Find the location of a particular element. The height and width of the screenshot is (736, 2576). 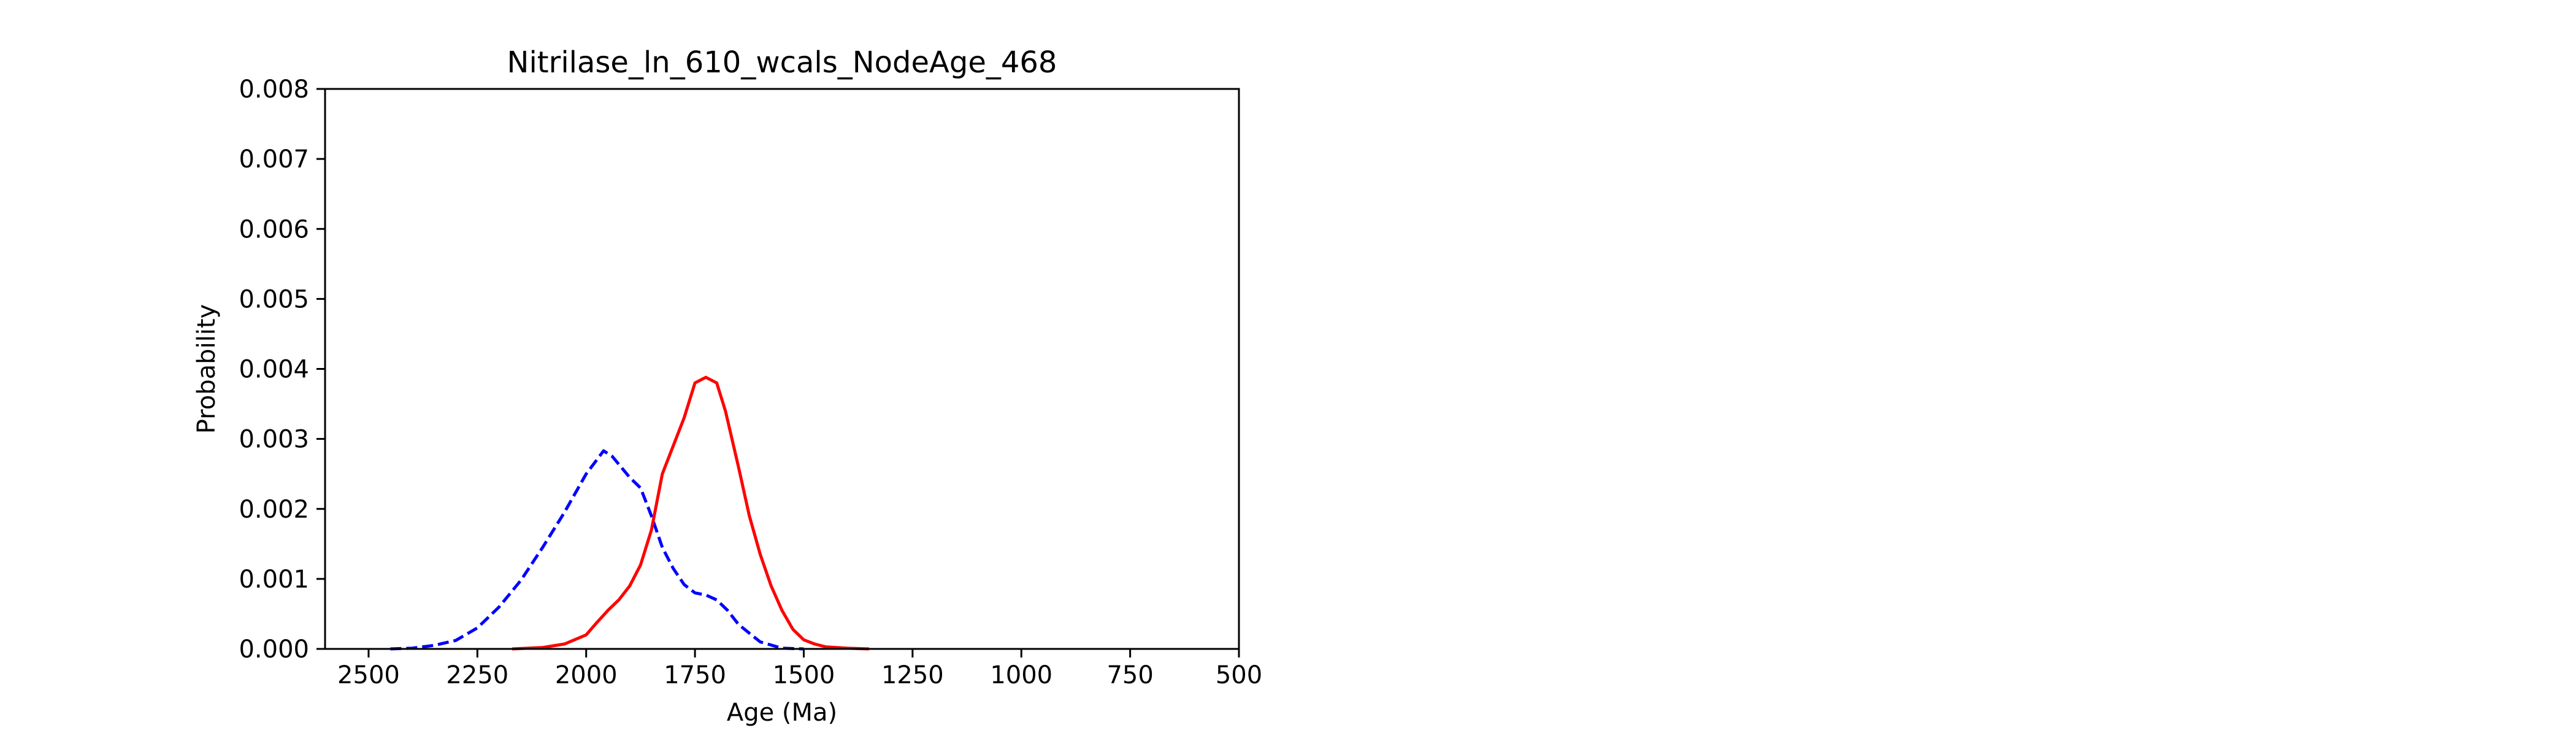

x-tick-label: 2500 is located at coordinates (368, 675).